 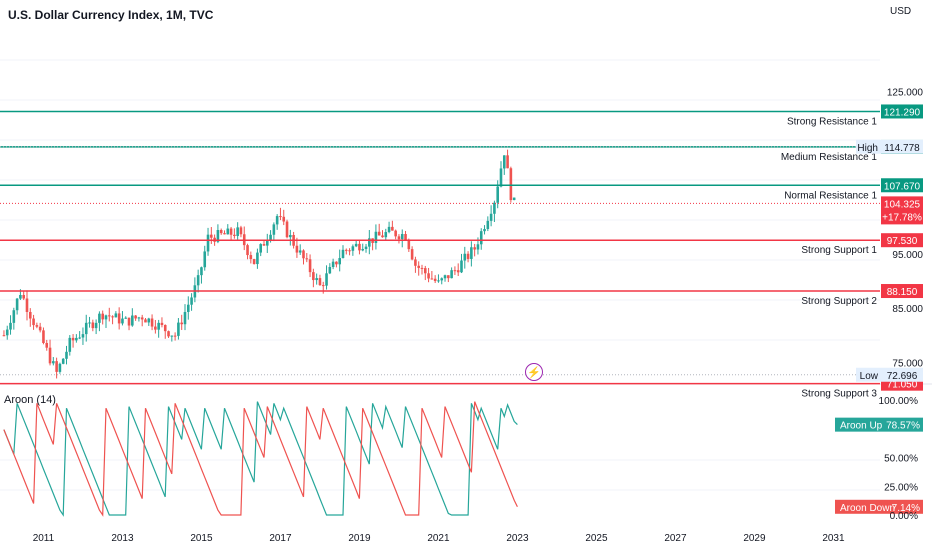 I want to click on low-value: 72.696, so click(x=902, y=376).